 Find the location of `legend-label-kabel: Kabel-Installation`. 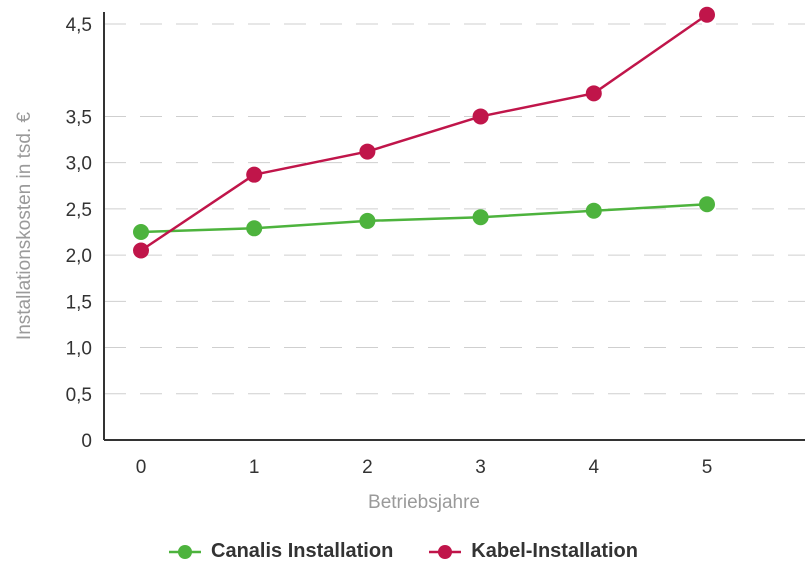

legend-label-kabel: Kabel-Installation is located at coordinates (554, 551).